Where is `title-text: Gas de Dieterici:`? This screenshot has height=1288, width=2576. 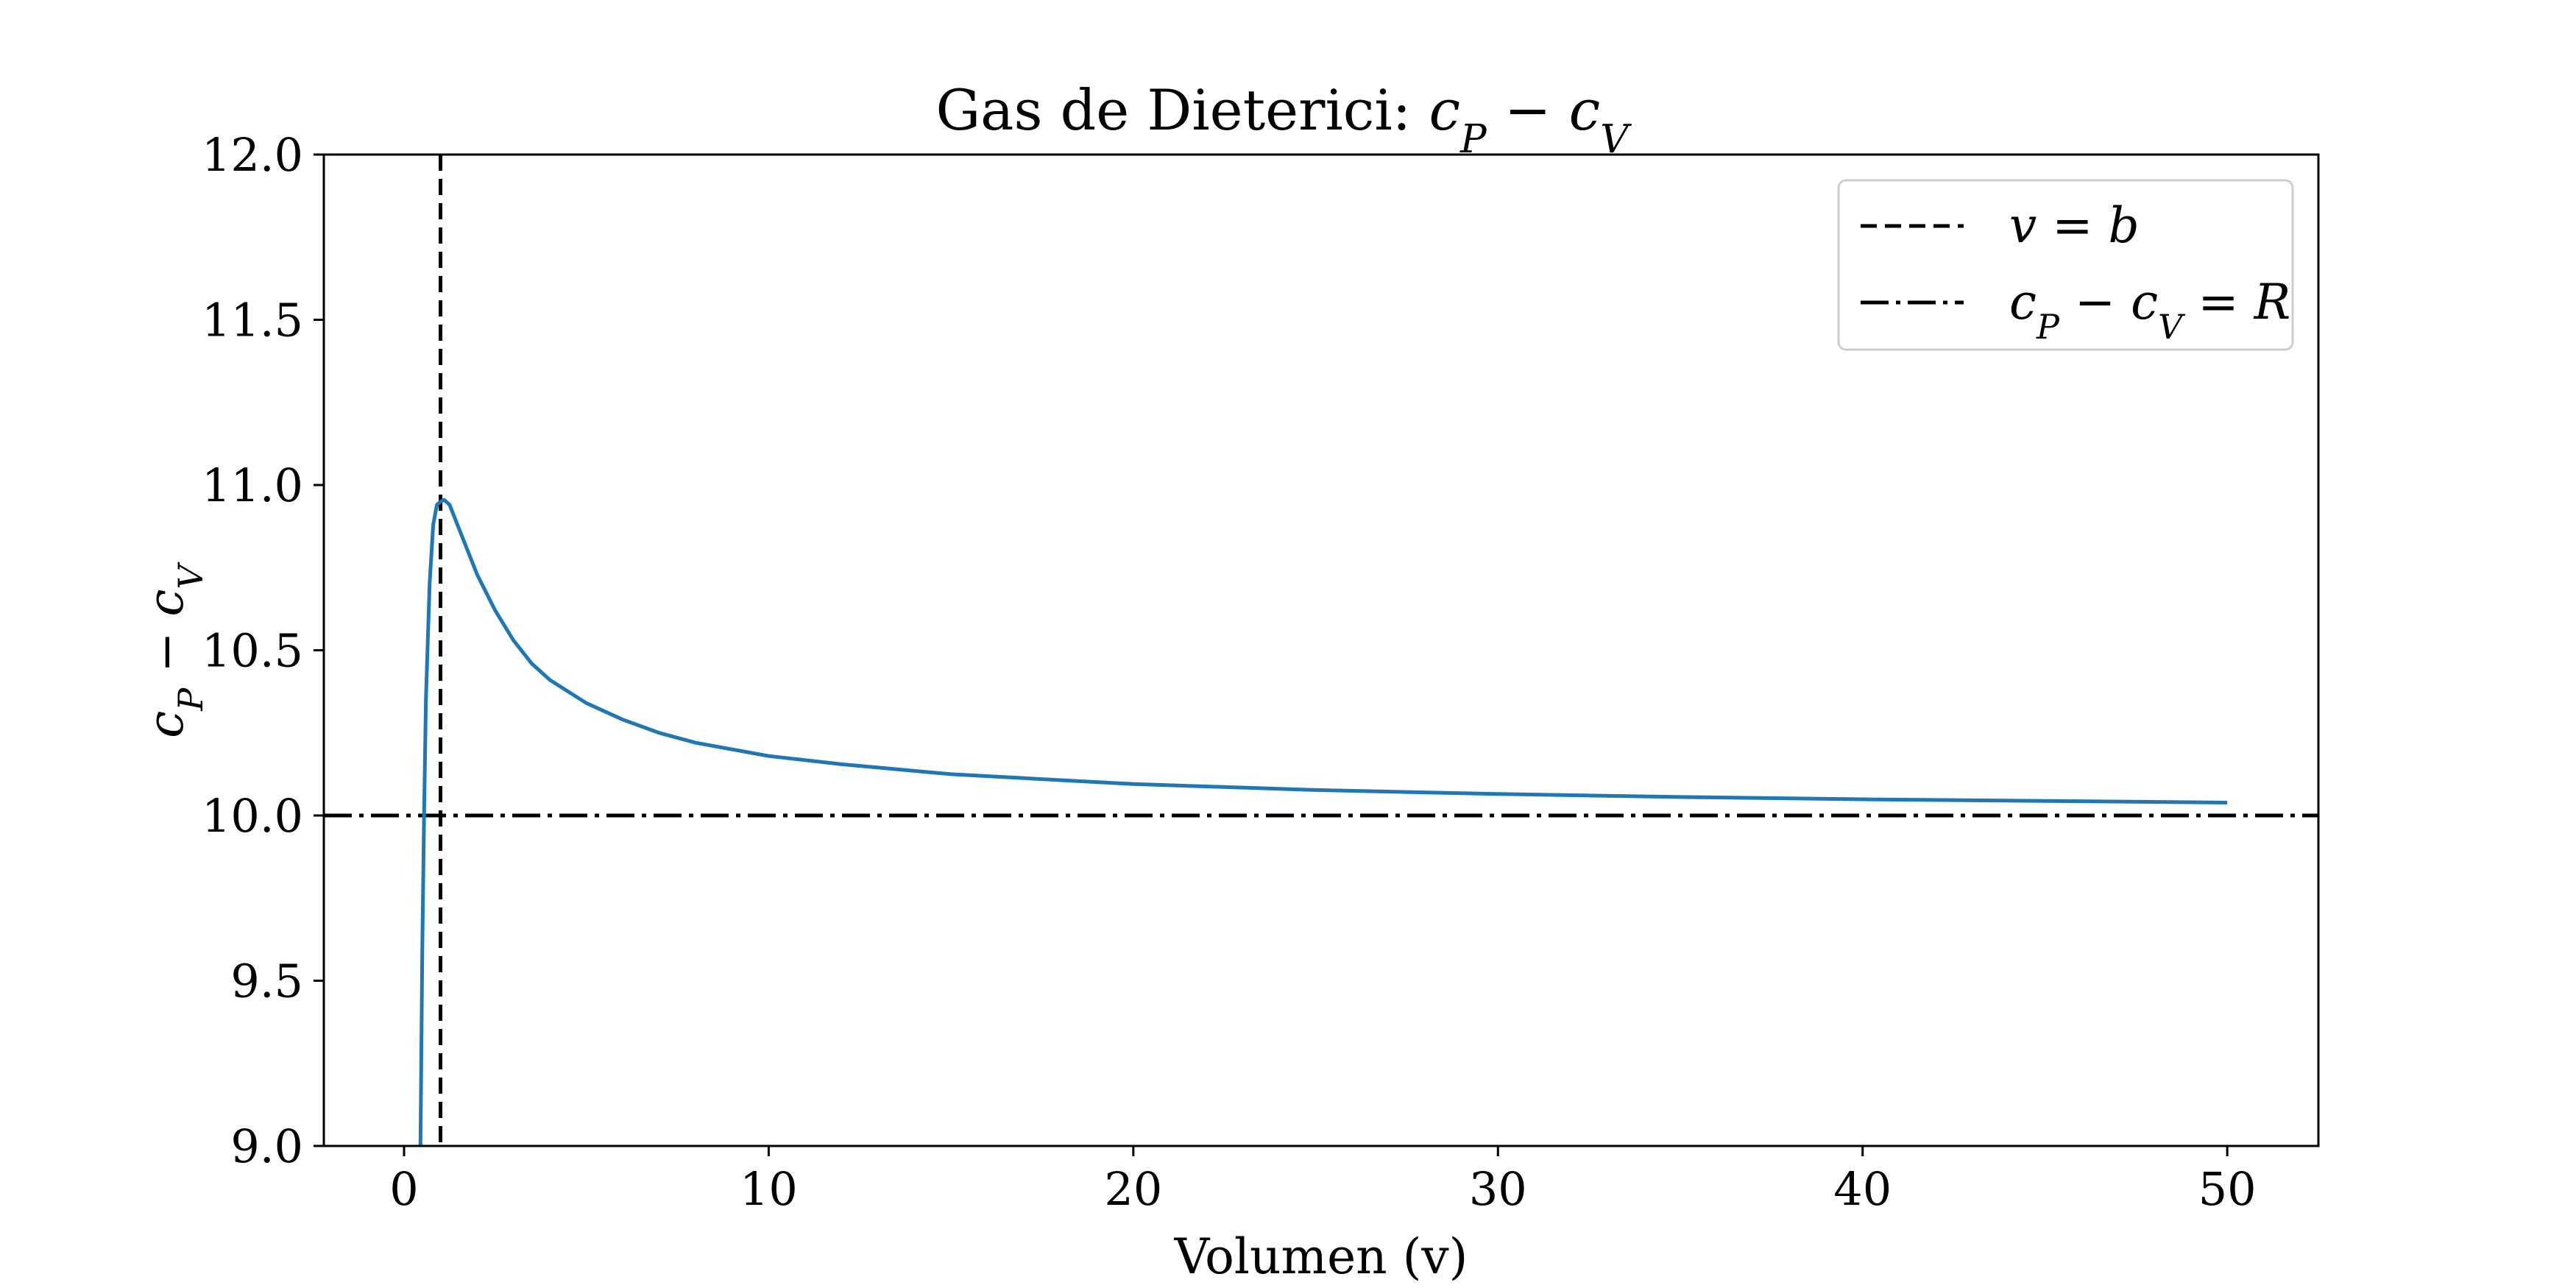
title-text: Gas de Dieterici: is located at coordinates (1182, 110).